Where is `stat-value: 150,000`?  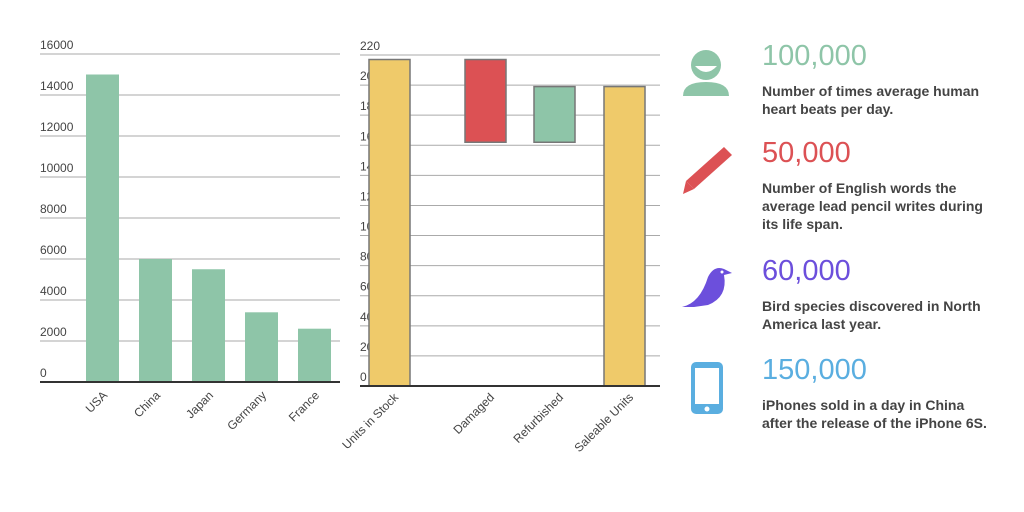
stat-value: 150,000 is located at coordinates (814, 370).